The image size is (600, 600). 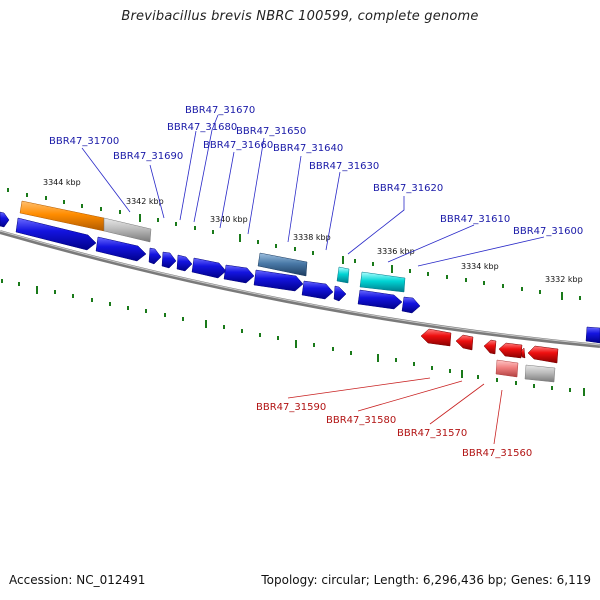 What do you see at coordinates (361, 420) in the screenshot?
I see `gene-label: BBR47_31580` at bounding box center [361, 420].